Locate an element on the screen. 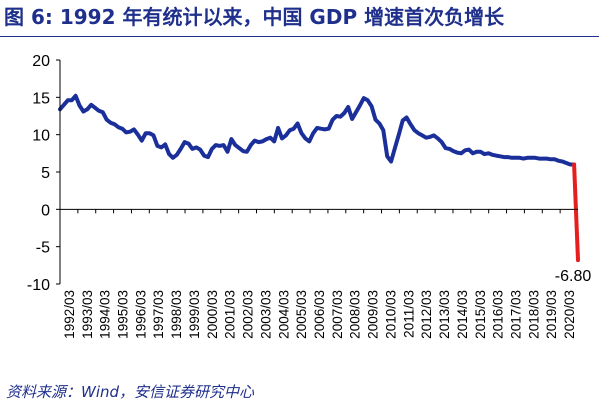 This screenshot has width=599, height=409. y-tick-label: -5 is located at coordinates (43, 248).